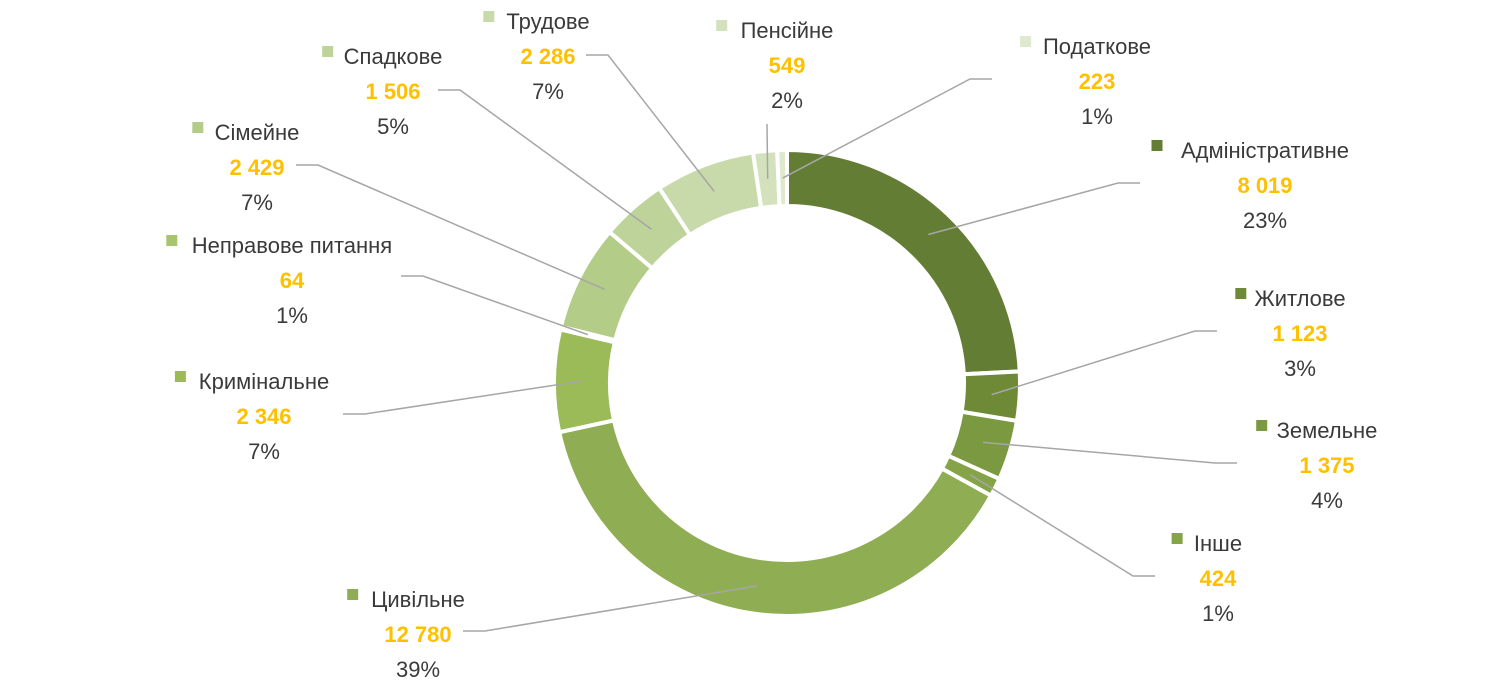  Describe the element at coordinates (1097, 81) in the screenshot. I see `value-label-12: 223` at that location.